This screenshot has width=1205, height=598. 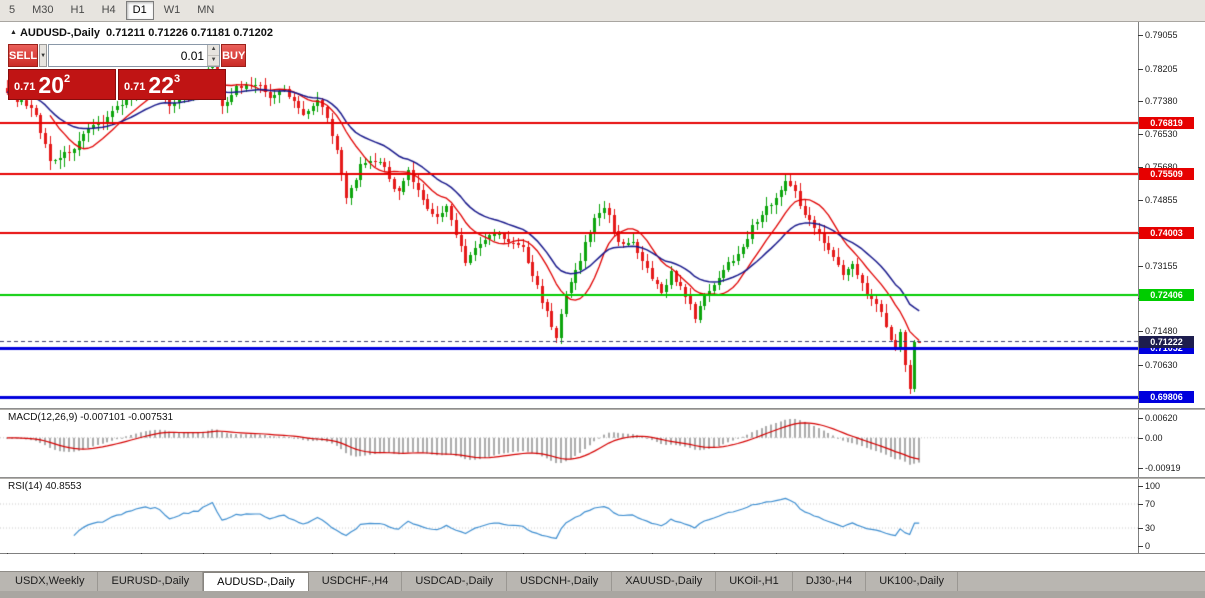 I want to click on ask-price-prefix: 0.71, so click(x=135, y=87).